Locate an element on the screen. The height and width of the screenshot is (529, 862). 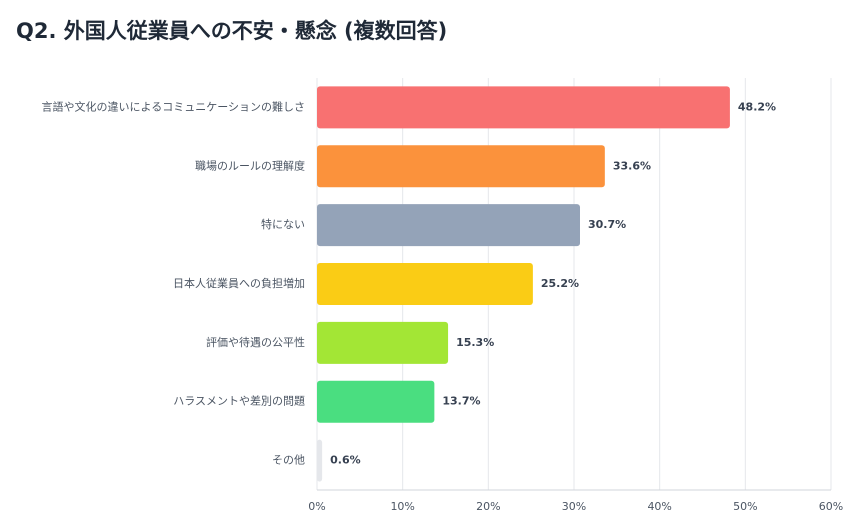
x-tick-label: 10% is located at coordinates (402, 506).